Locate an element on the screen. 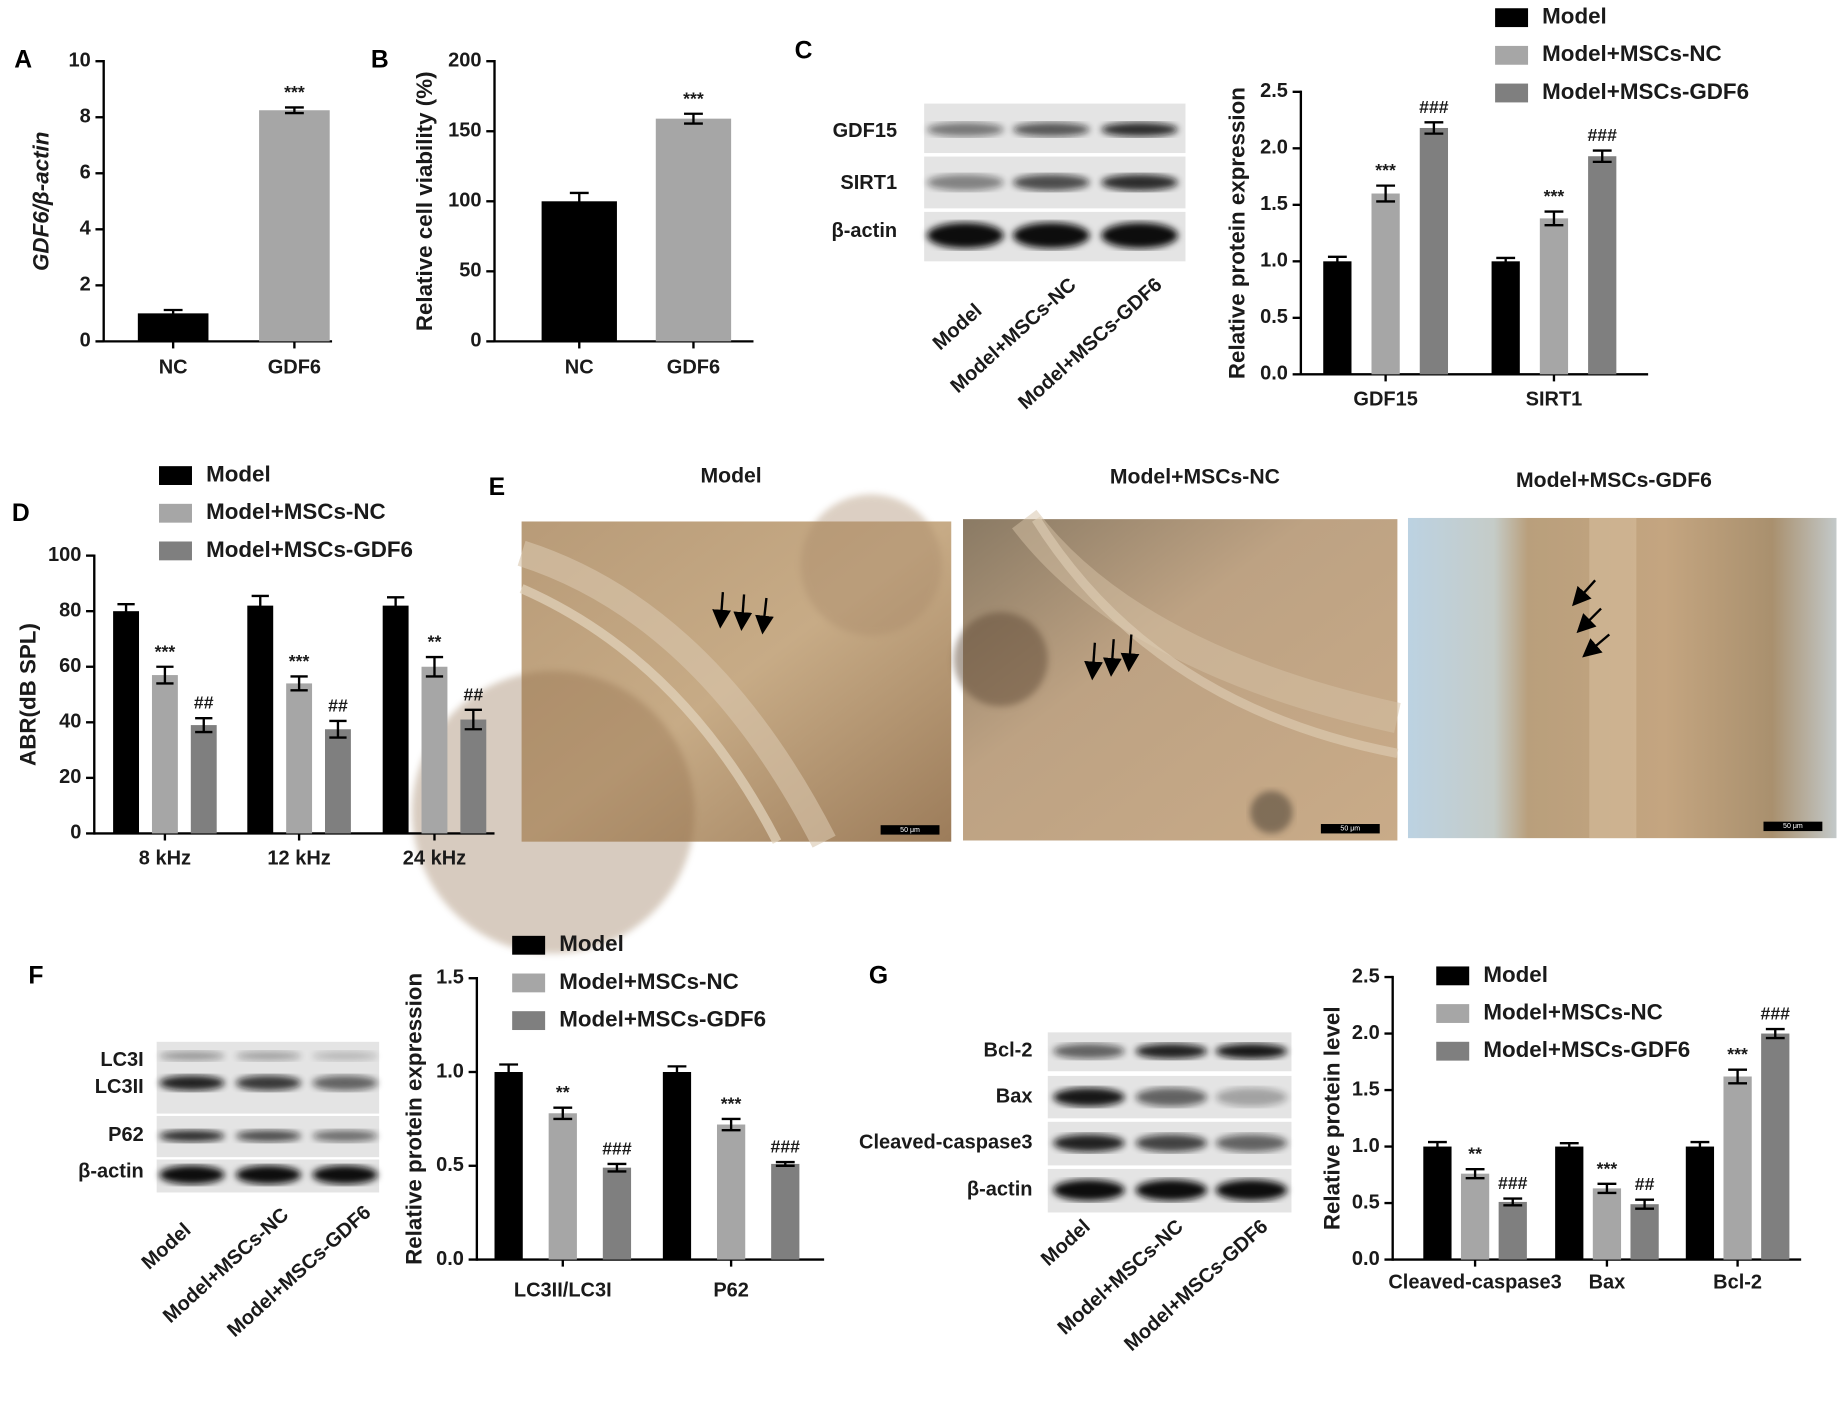 The image size is (1846, 1402). blot-row-label: GDF15 is located at coordinates (865, 131).